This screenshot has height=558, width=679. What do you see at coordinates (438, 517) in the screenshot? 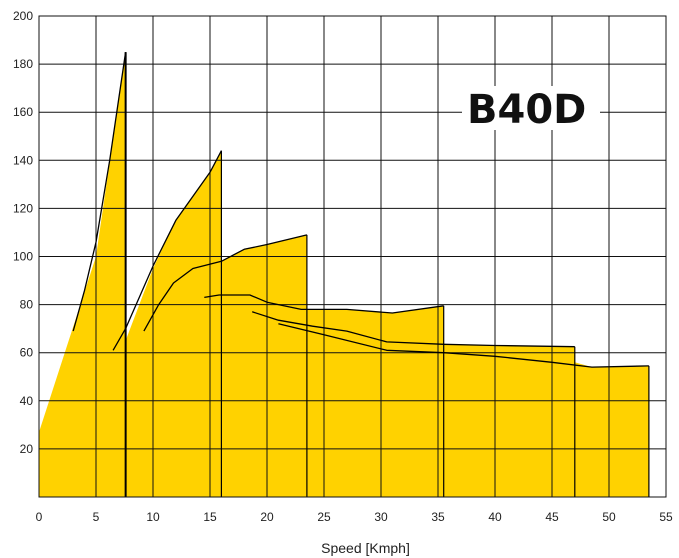
I see `x-tick-label: 35` at bounding box center [438, 517].